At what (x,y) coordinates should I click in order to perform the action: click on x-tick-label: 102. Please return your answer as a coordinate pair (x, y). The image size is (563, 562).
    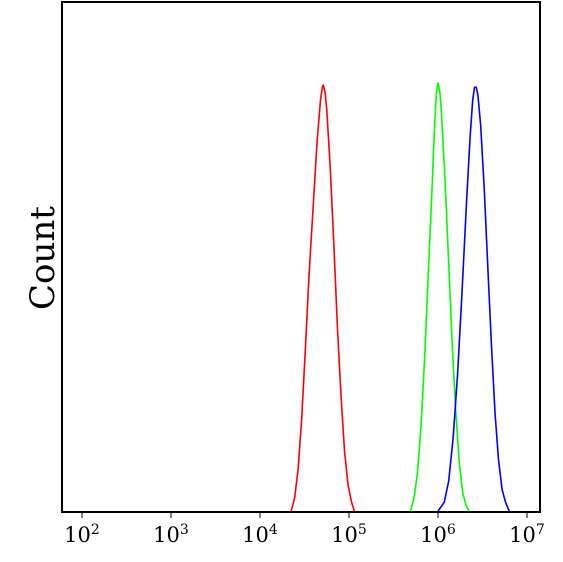
    Looking at the image, I should click on (82, 534).